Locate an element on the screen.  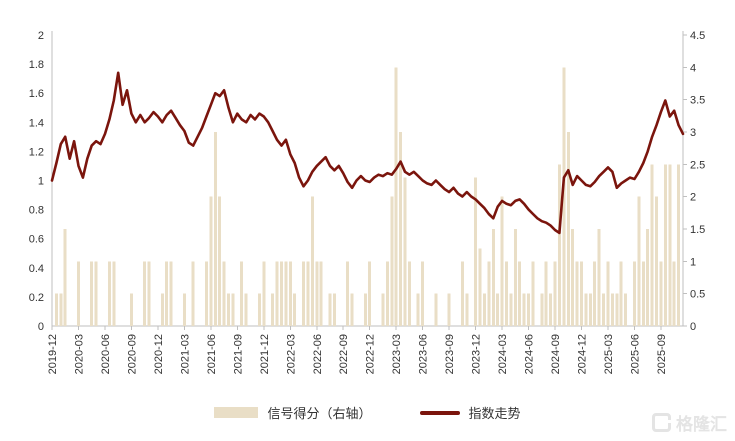
axis-tick-label: 2024-12 is located at coordinates (583, 354).